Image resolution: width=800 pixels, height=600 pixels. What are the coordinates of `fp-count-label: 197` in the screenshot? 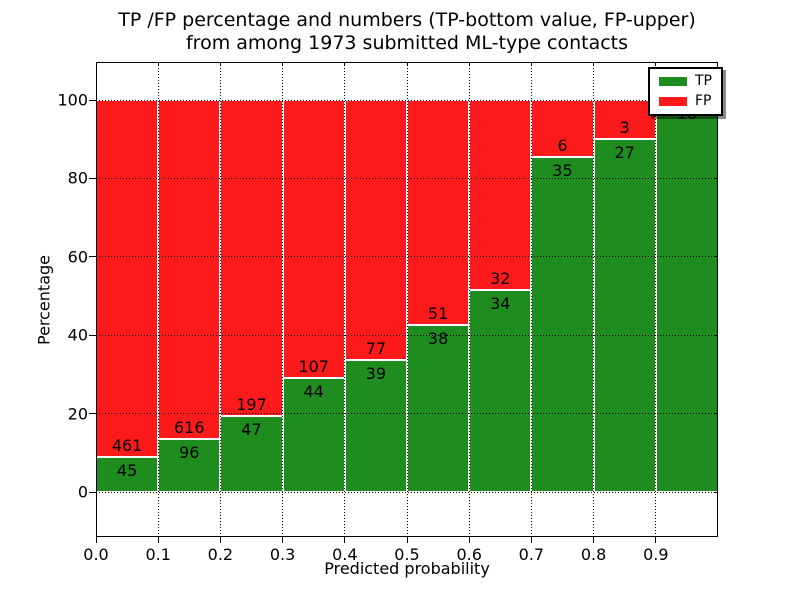 It's located at (251, 405).